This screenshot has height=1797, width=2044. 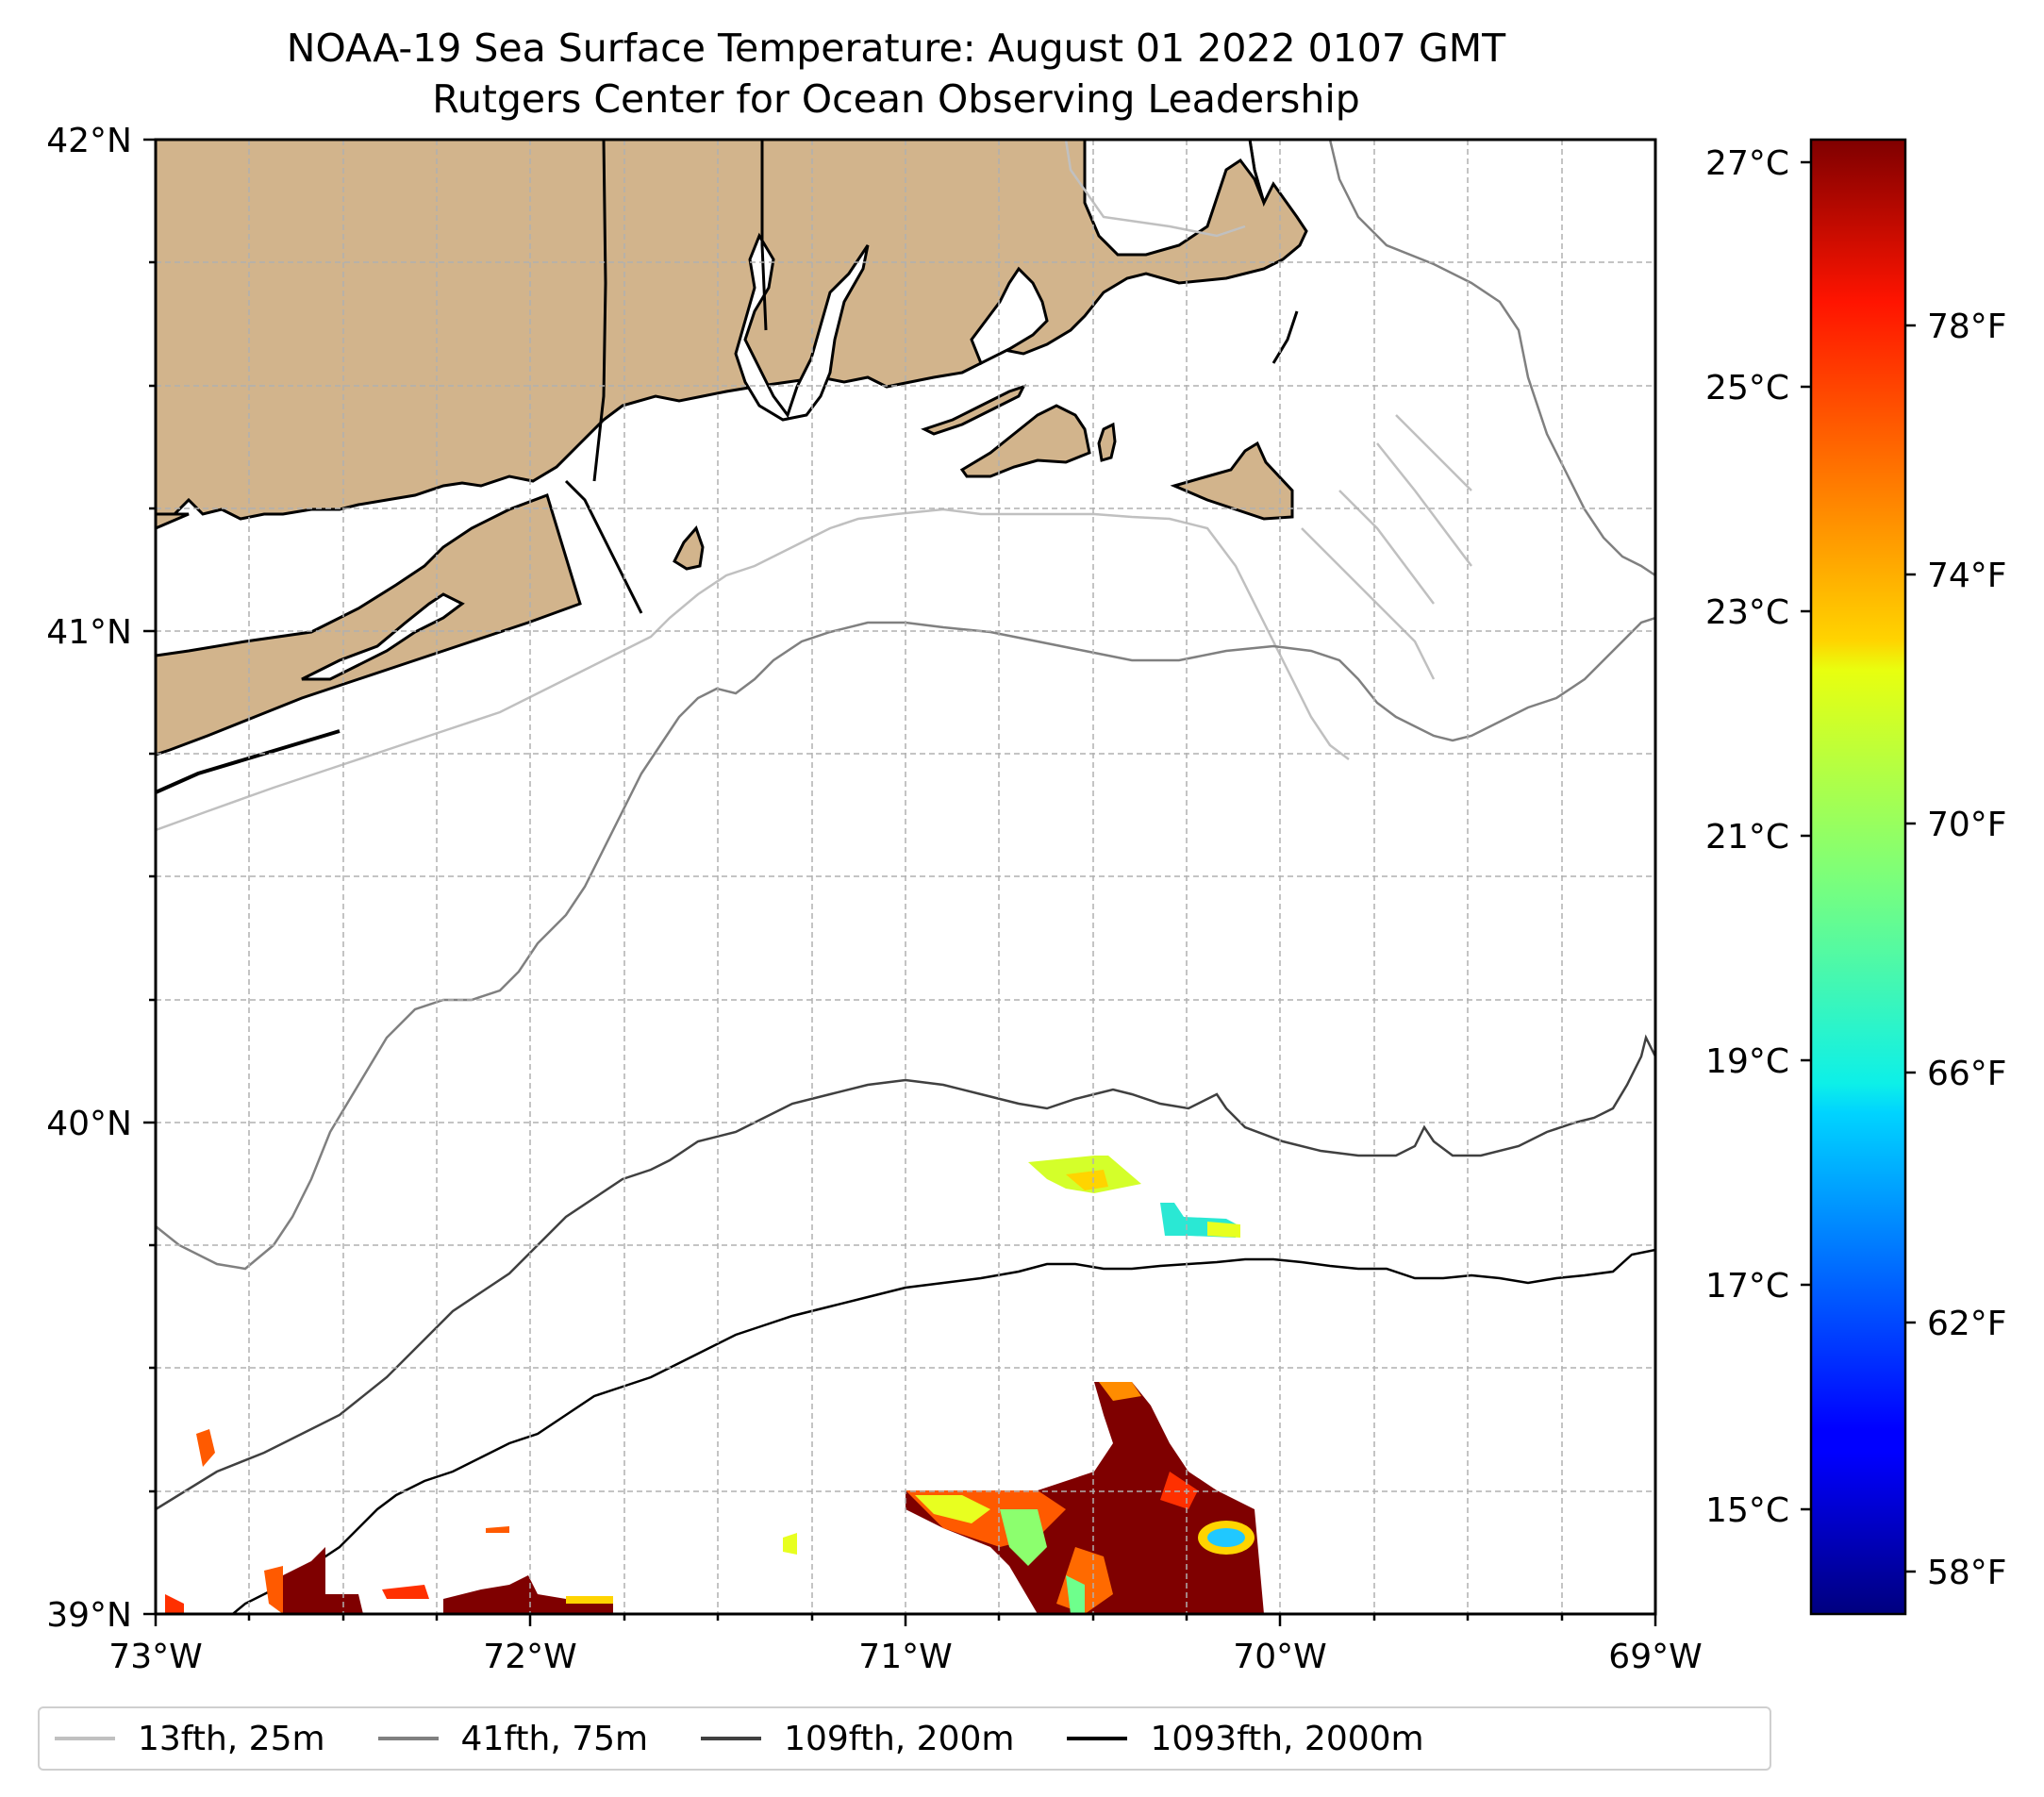 What do you see at coordinates (155, 1657) in the screenshot?
I see `lon-label-73: 73°W` at bounding box center [155, 1657].